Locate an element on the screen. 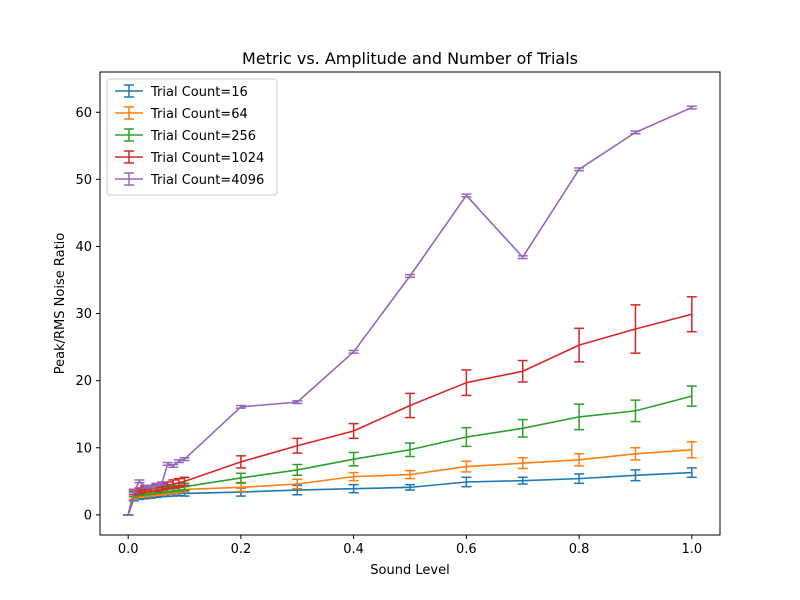 This screenshot has height=600, width=800. y-axis: 0 10 20 30 40 50 60 is located at coordinates (87, 314).